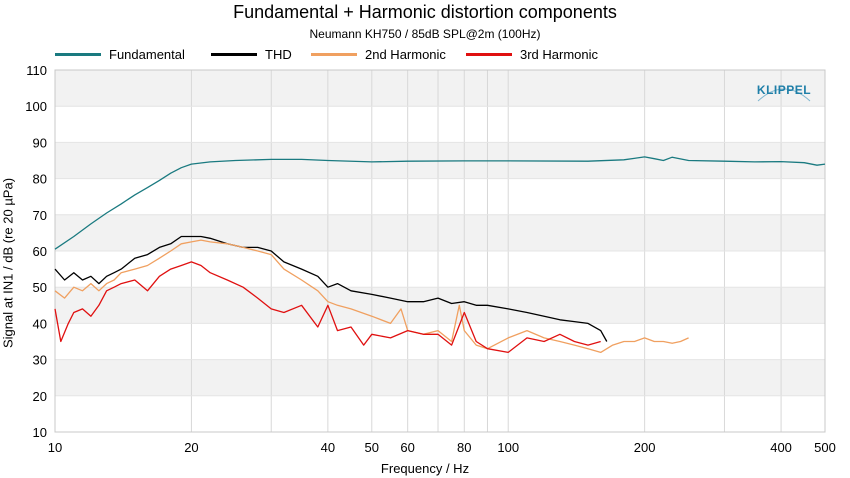 The image size is (850, 478). What do you see at coordinates (40, 179) in the screenshot?
I see `y-tick-label: 80` at bounding box center [40, 179].